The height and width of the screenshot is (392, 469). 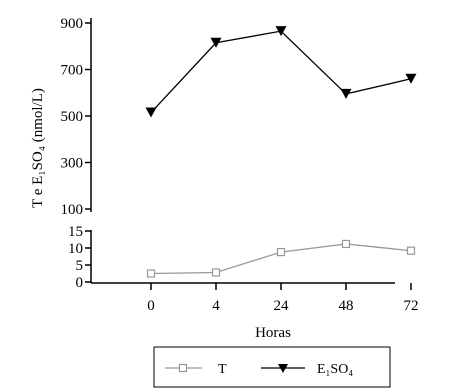 What do you see at coordinates (75, 249) in the screenshot?
I see `lower-tick-label: 10` at bounding box center [75, 249].